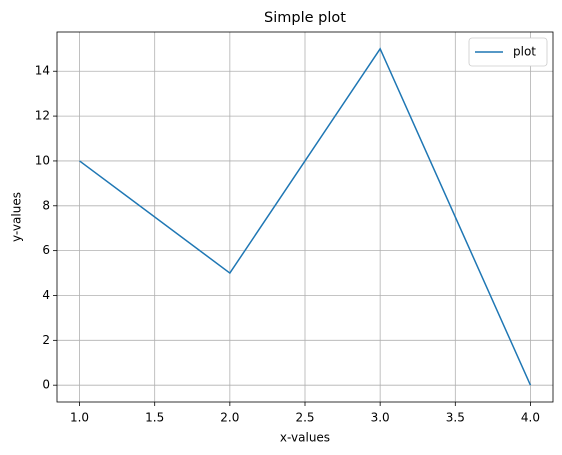  I want to click on legend-box, so click(508, 52).